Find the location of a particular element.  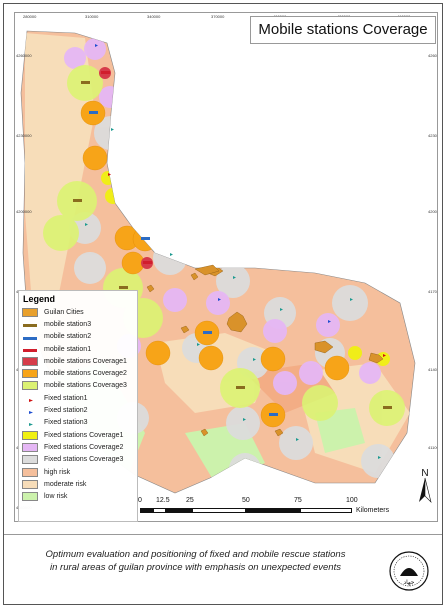

legend-item: mobile station3 is located at coordinates (78, 324).